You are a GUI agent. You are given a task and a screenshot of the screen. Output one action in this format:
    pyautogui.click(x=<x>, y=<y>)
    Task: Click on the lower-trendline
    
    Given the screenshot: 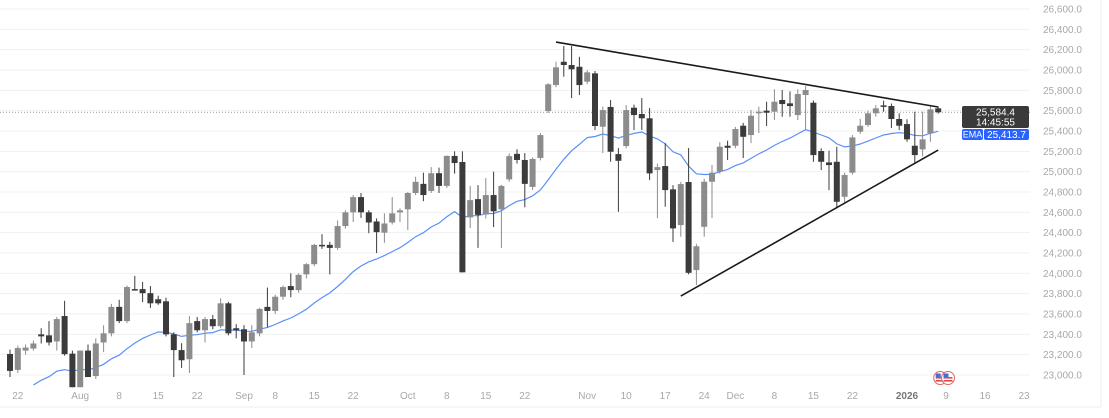 What is the action you would take?
    pyautogui.click(x=809, y=223)
    